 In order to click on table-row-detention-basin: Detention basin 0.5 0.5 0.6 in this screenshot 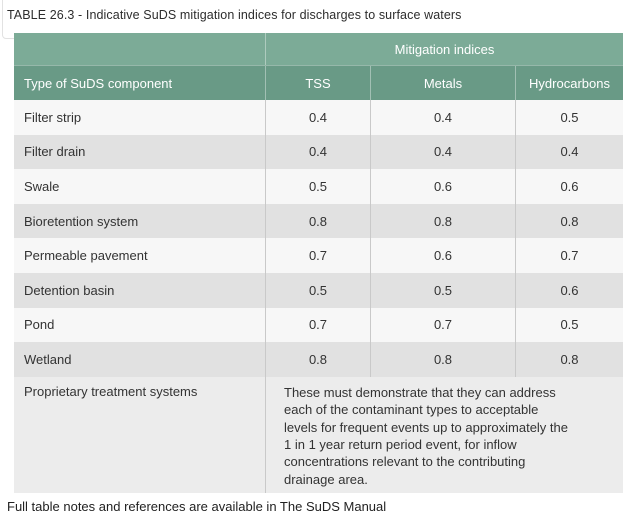, I will do `click(318, 290)`.